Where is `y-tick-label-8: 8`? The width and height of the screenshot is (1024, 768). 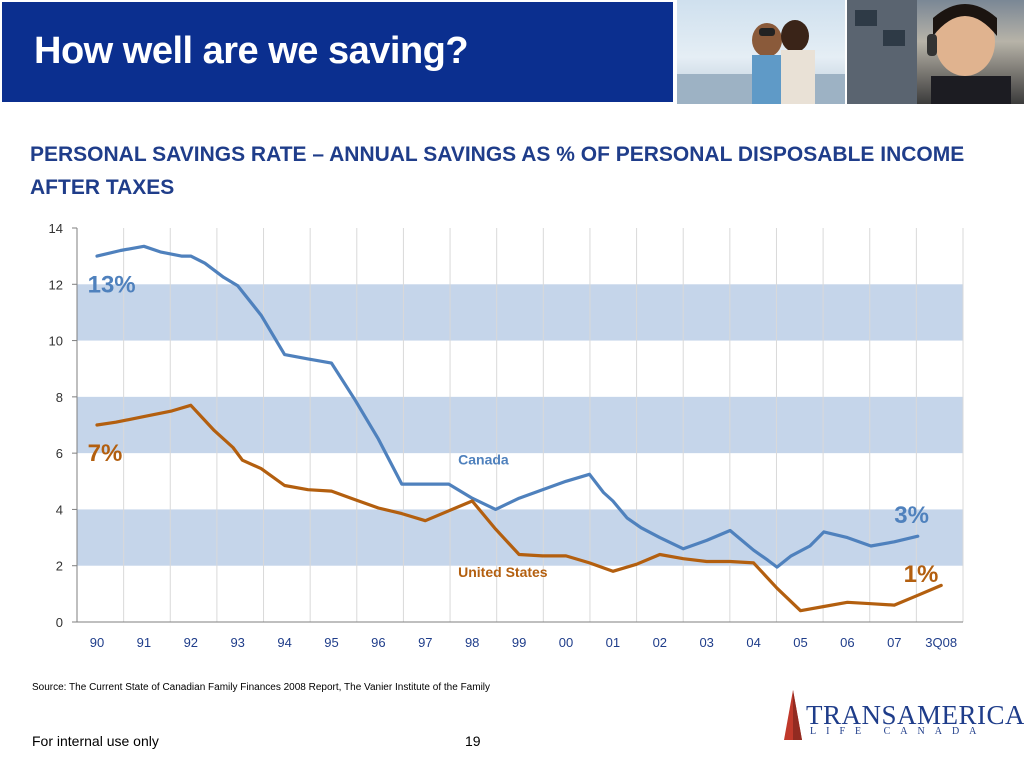
y-tick-label-8: 8 is located at coordinates (59, 397).